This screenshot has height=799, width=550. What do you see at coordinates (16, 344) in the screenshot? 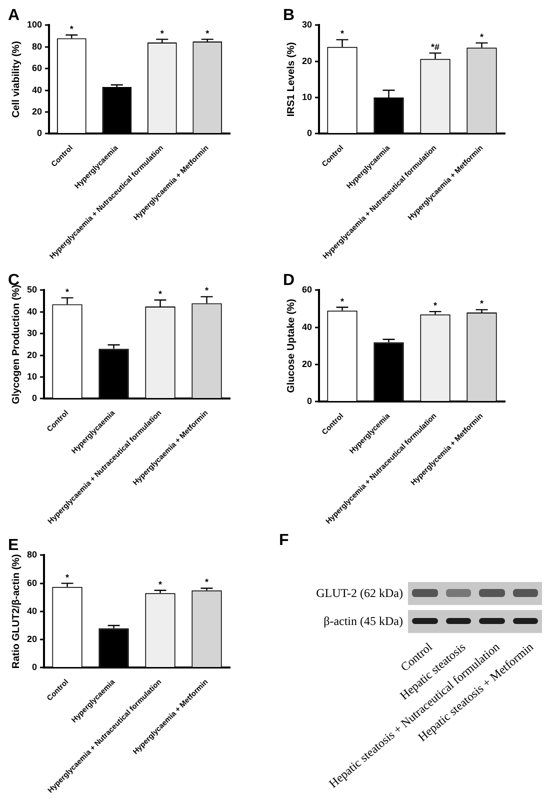
I see `y-axis-title: Glycogen Production (%)` at bounding box center [16, 344].